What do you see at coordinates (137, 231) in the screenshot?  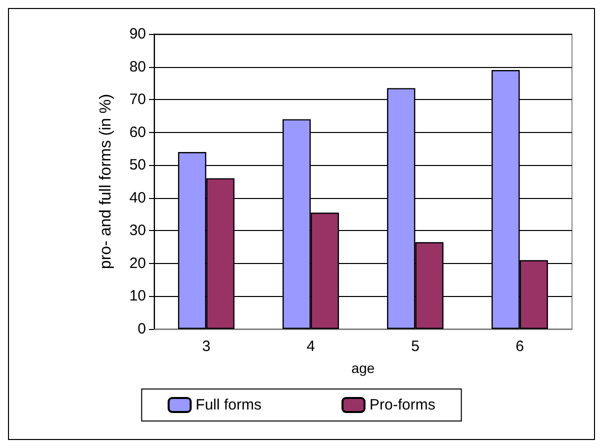 I see `y-tick-label: 30` at bounding box center [137, 231].